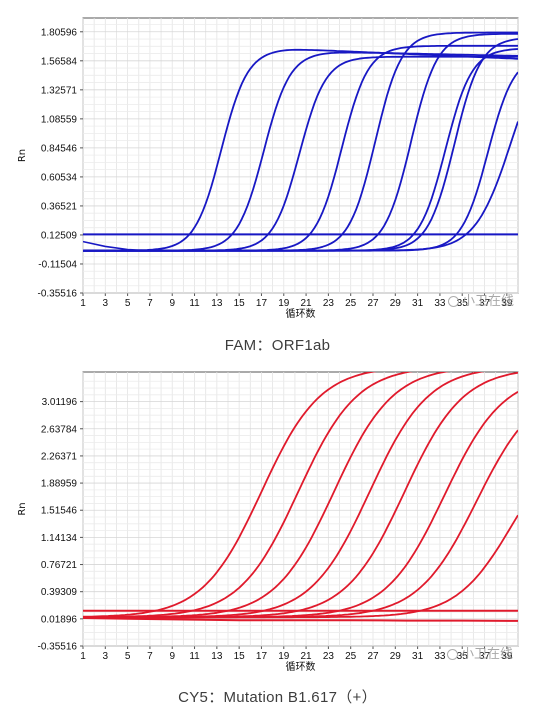 The height and width of the screenshot is (713, 555). What do you see at coordinates (300, 619) in the screenshot?
I see `flat-series-line` at bounding box center [300, 619].